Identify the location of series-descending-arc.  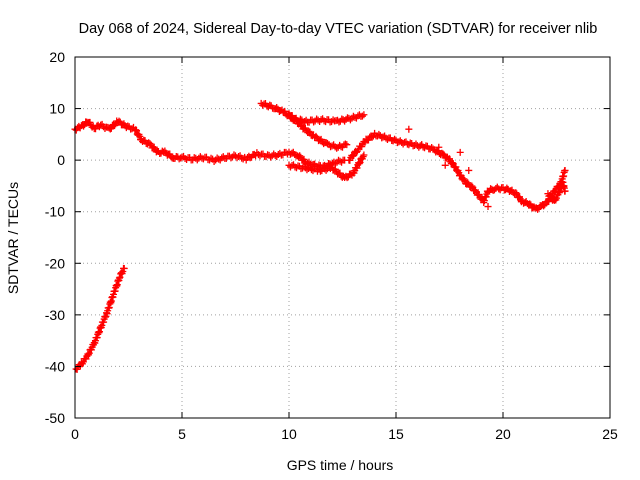
(318, 131).